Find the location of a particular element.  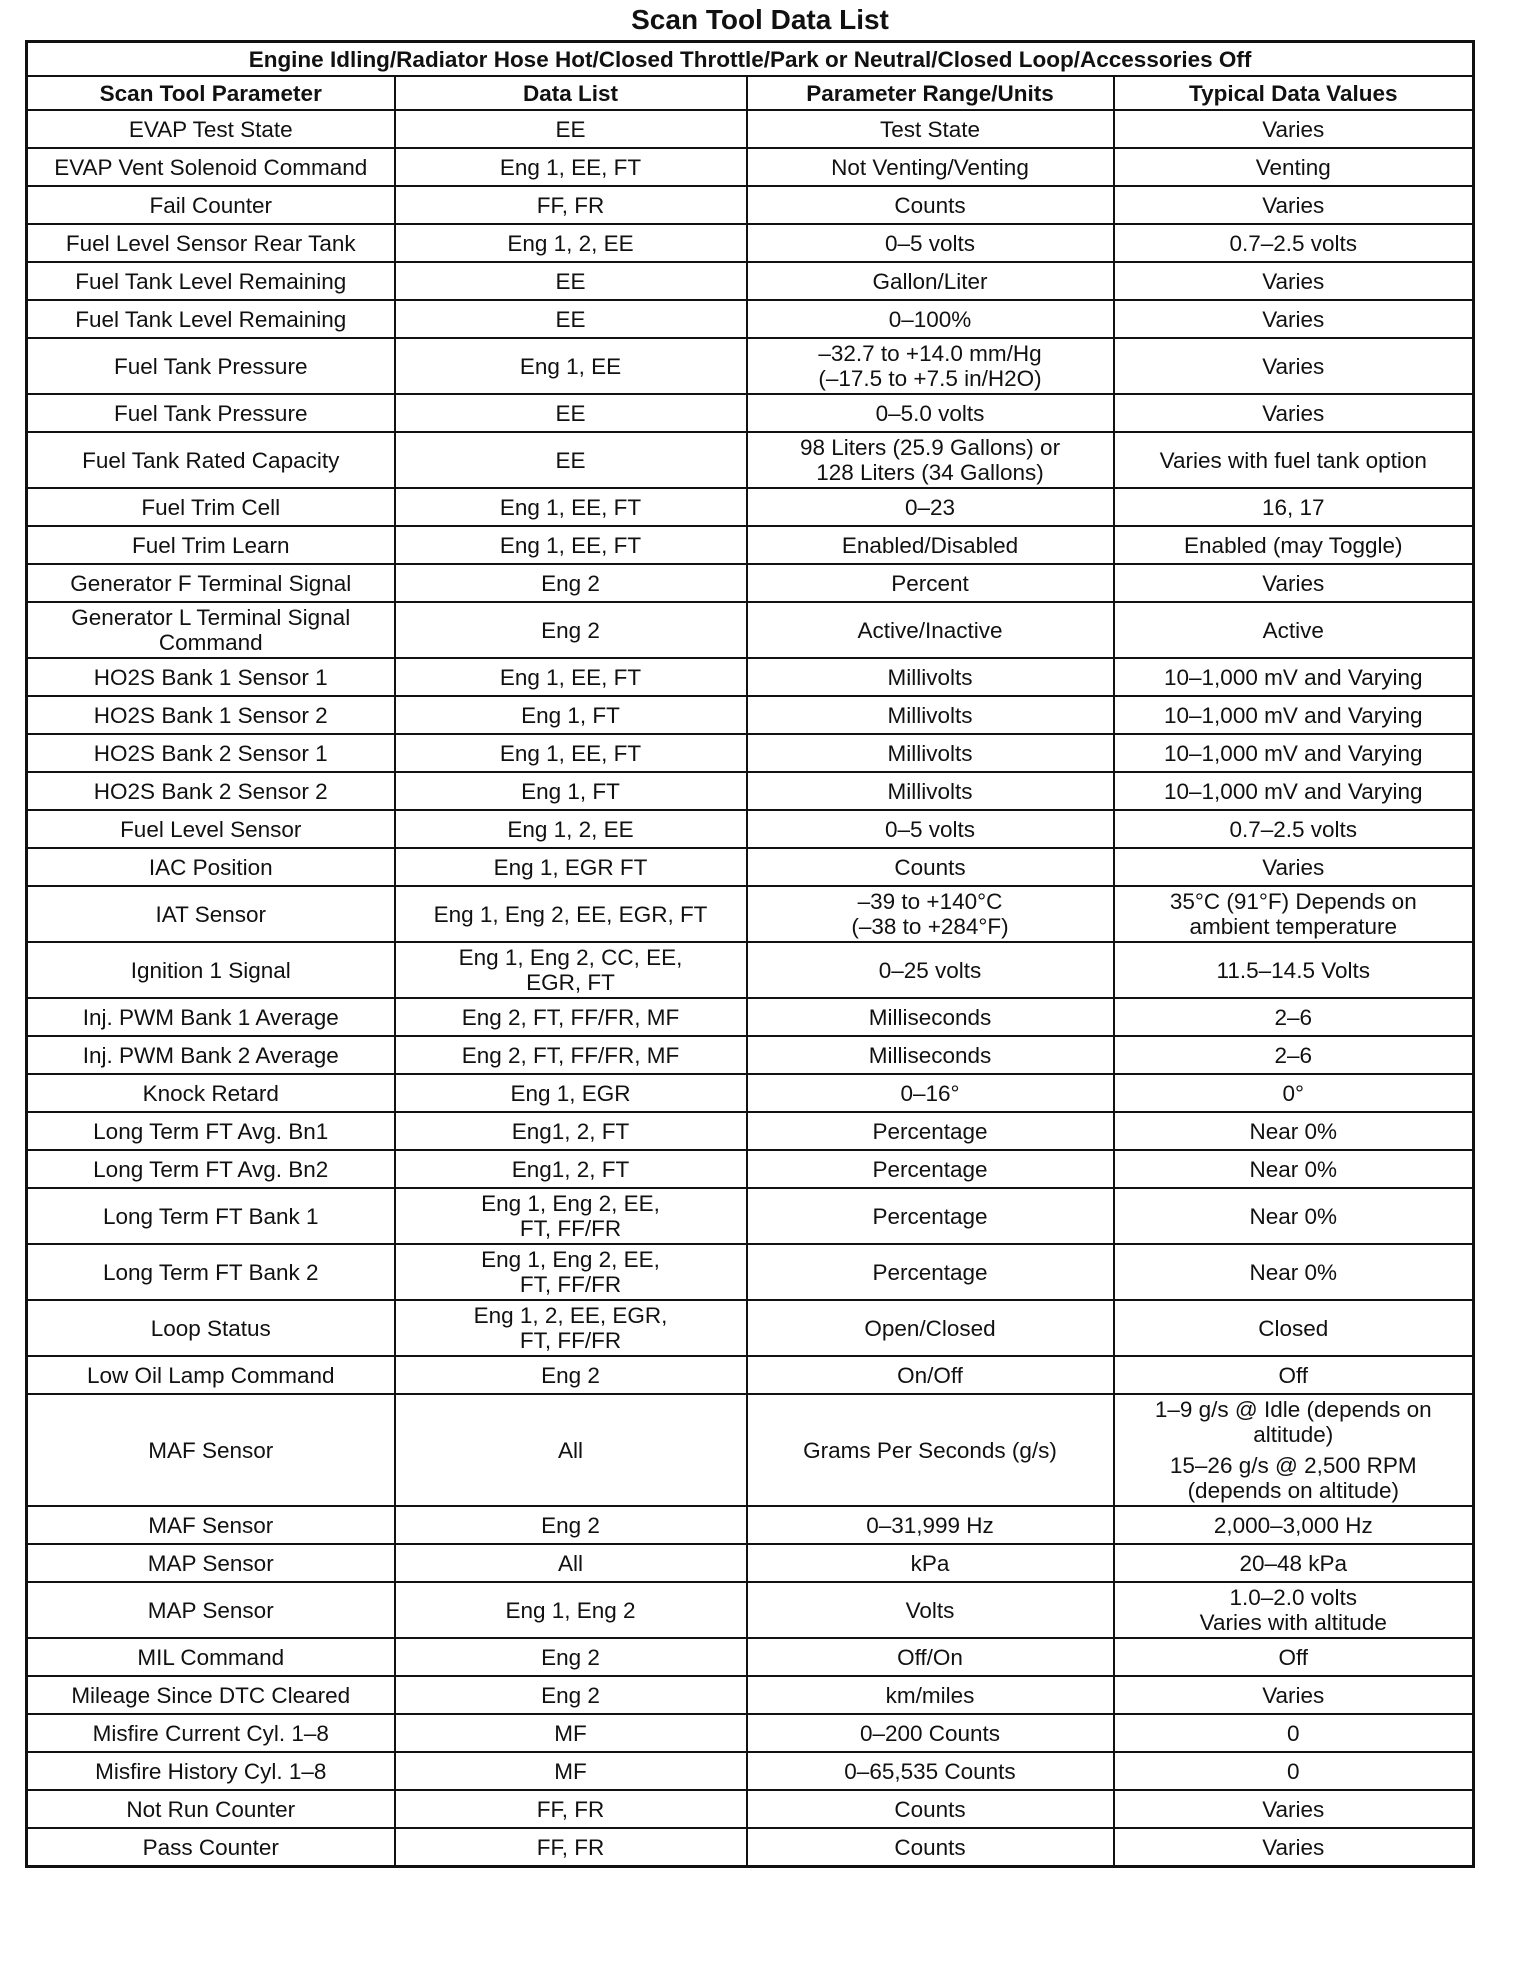

table-cell: EE is located at coordinates (570, 129).